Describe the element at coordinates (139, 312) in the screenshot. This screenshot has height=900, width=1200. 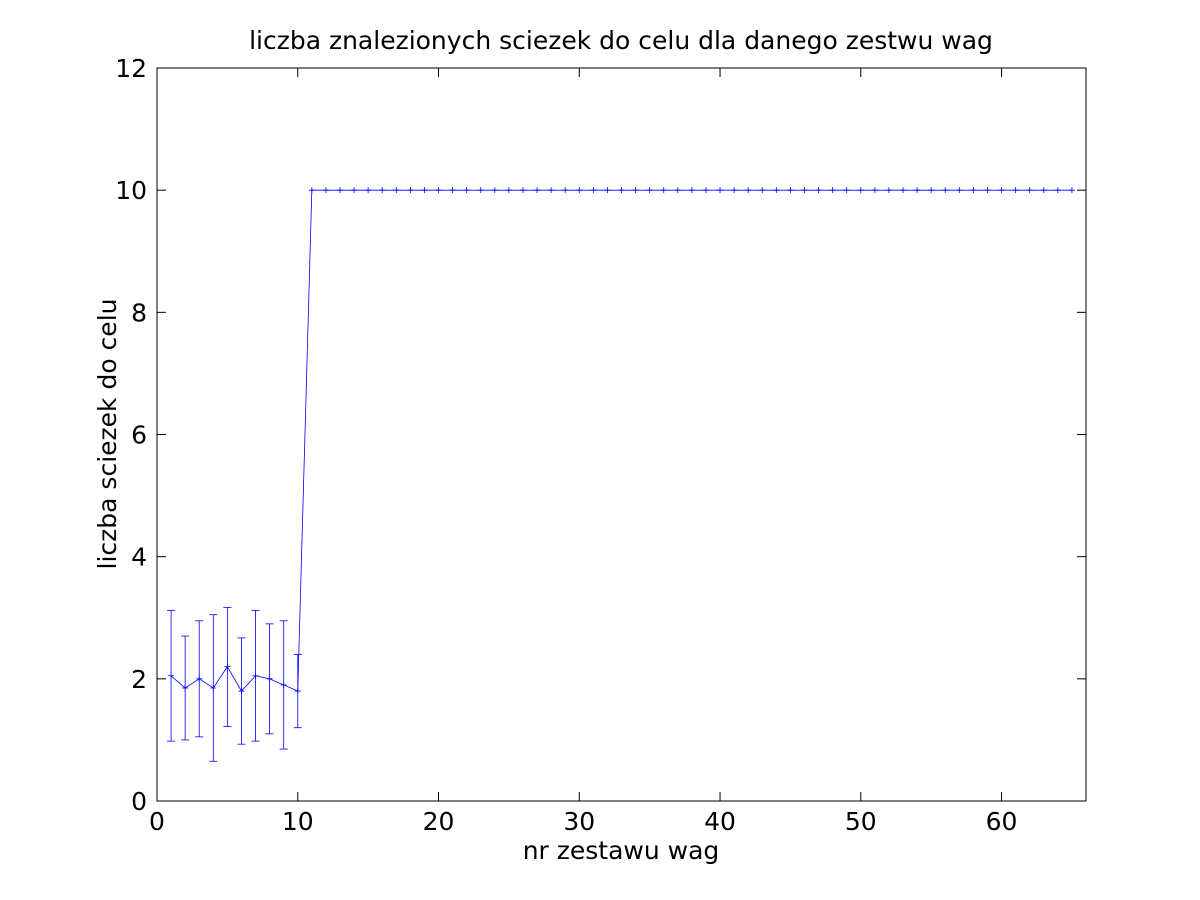
I see `y-tick-label: 8` at that location.